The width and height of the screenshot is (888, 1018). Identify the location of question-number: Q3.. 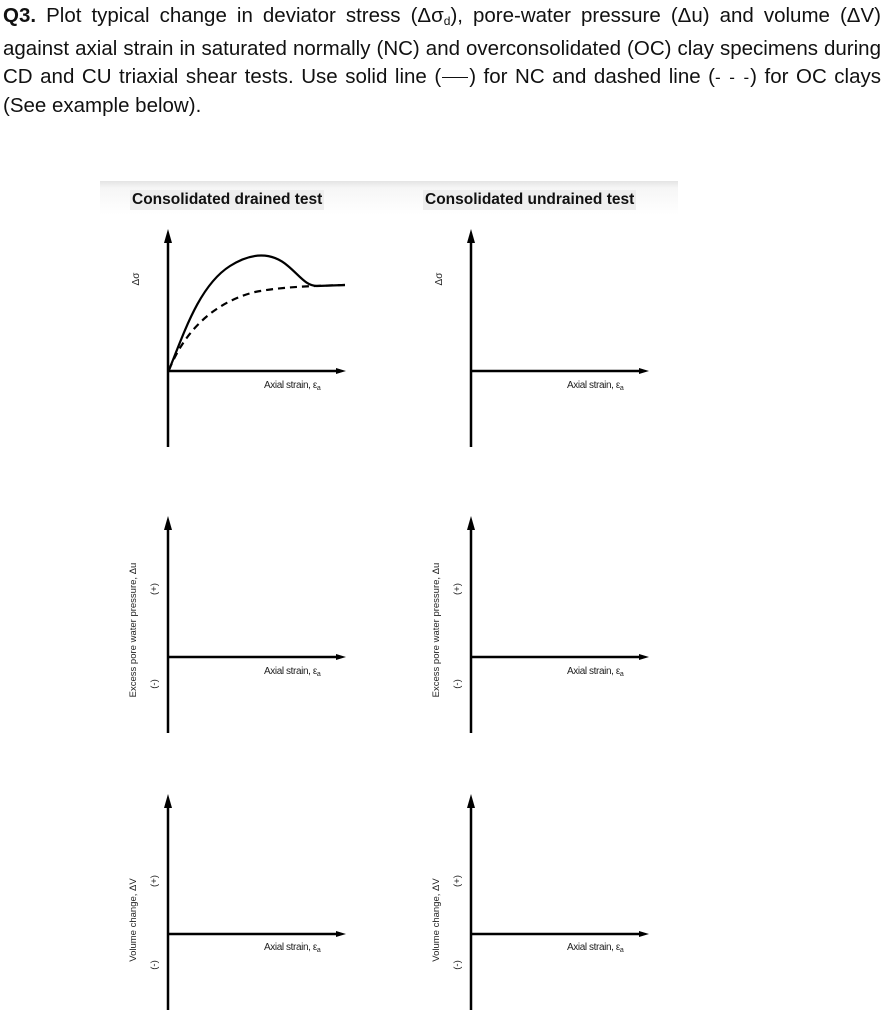
(20, 15).